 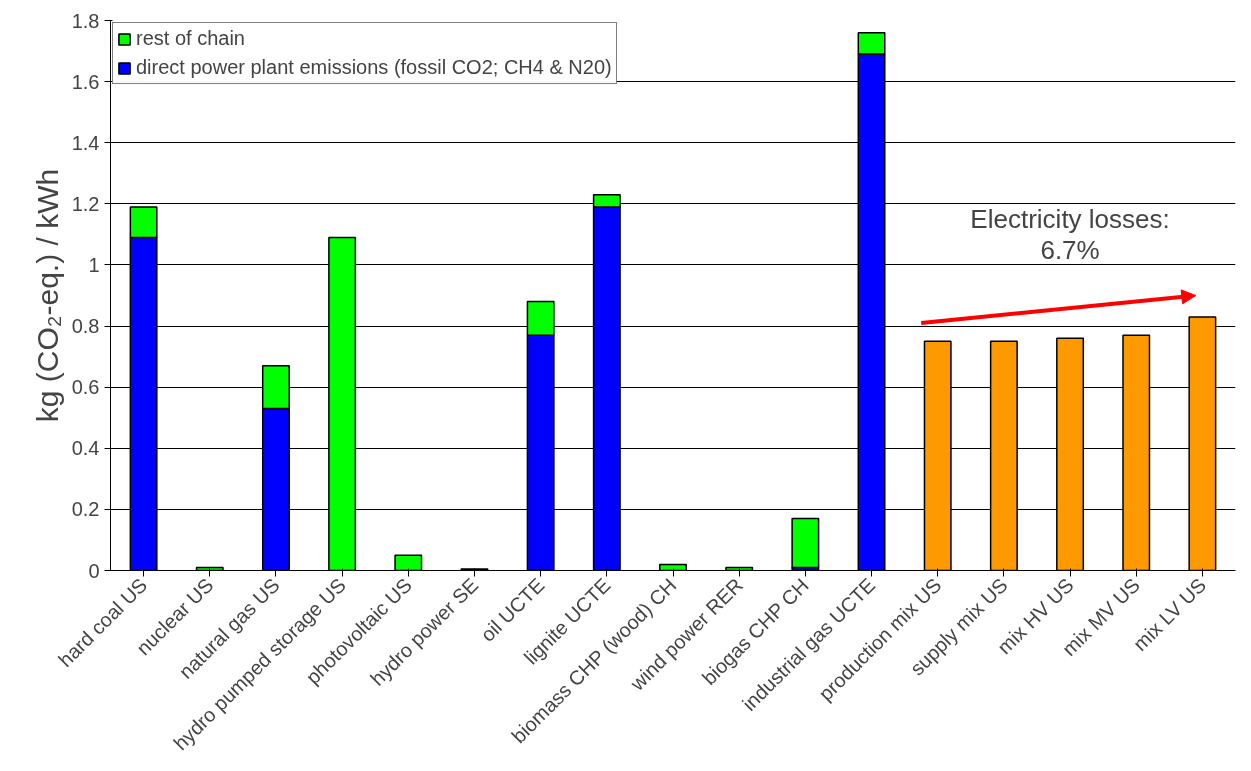 What do you see at coordinates (85, 387) in the screenshot?
I see `y-tick-label: 0.6` at bounding box center [85, 387].